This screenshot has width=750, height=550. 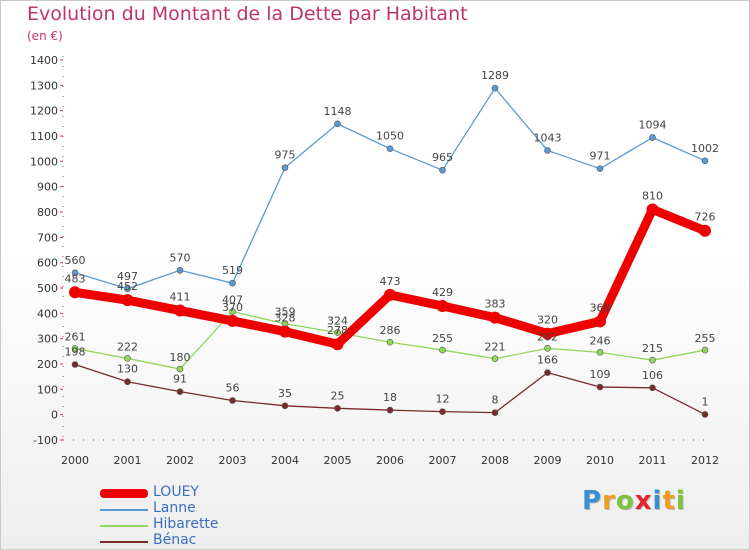 What do you see at coordinates (390, 397) in the screenshot?
I see `data-label: 18` at bounding box center [390, 397].